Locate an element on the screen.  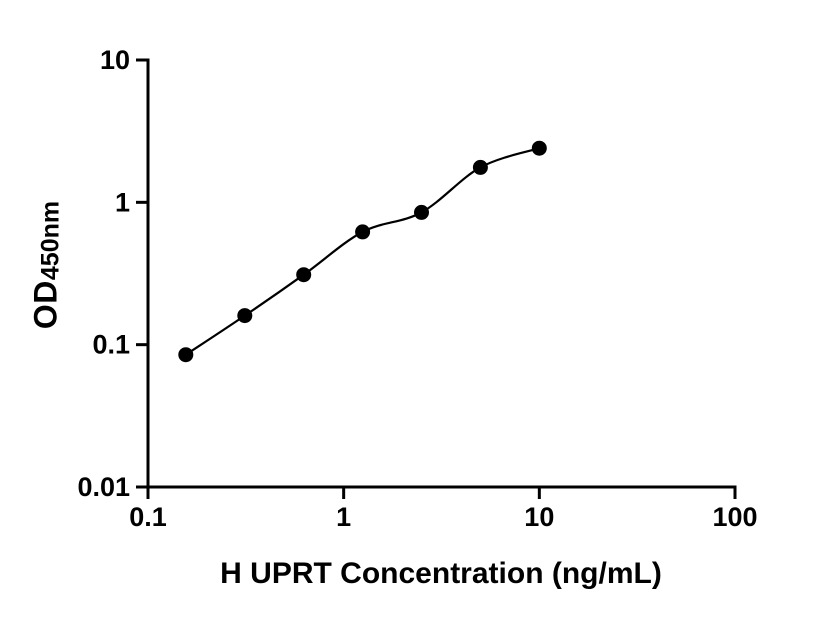
x-axis-title: H UPRT Concentration (ng/mL) is located at coordinates (441, 573).